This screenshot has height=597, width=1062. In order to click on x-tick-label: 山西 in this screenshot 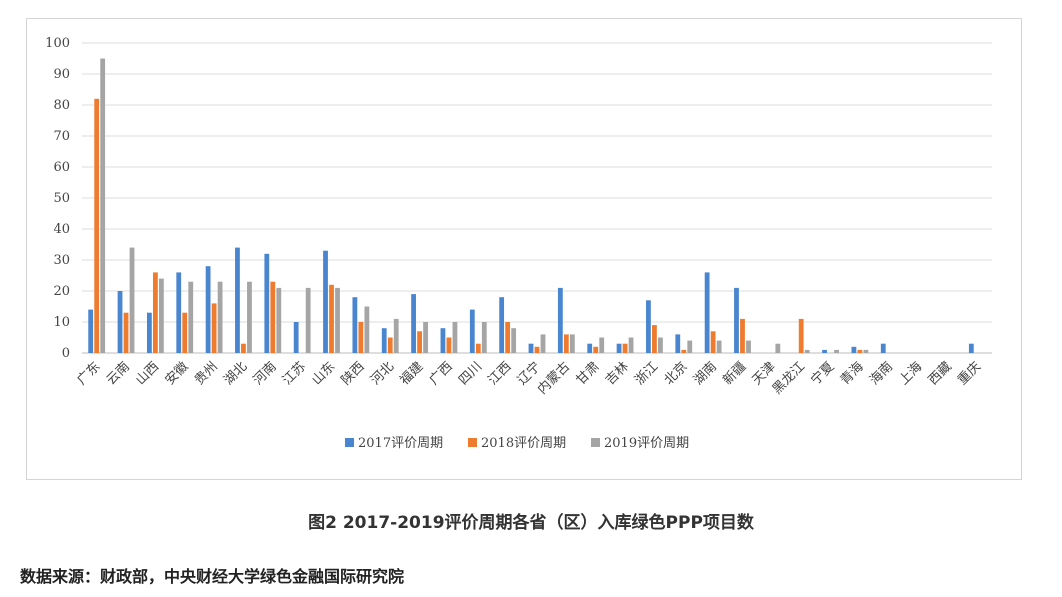, I will do `click(147, 373)`.